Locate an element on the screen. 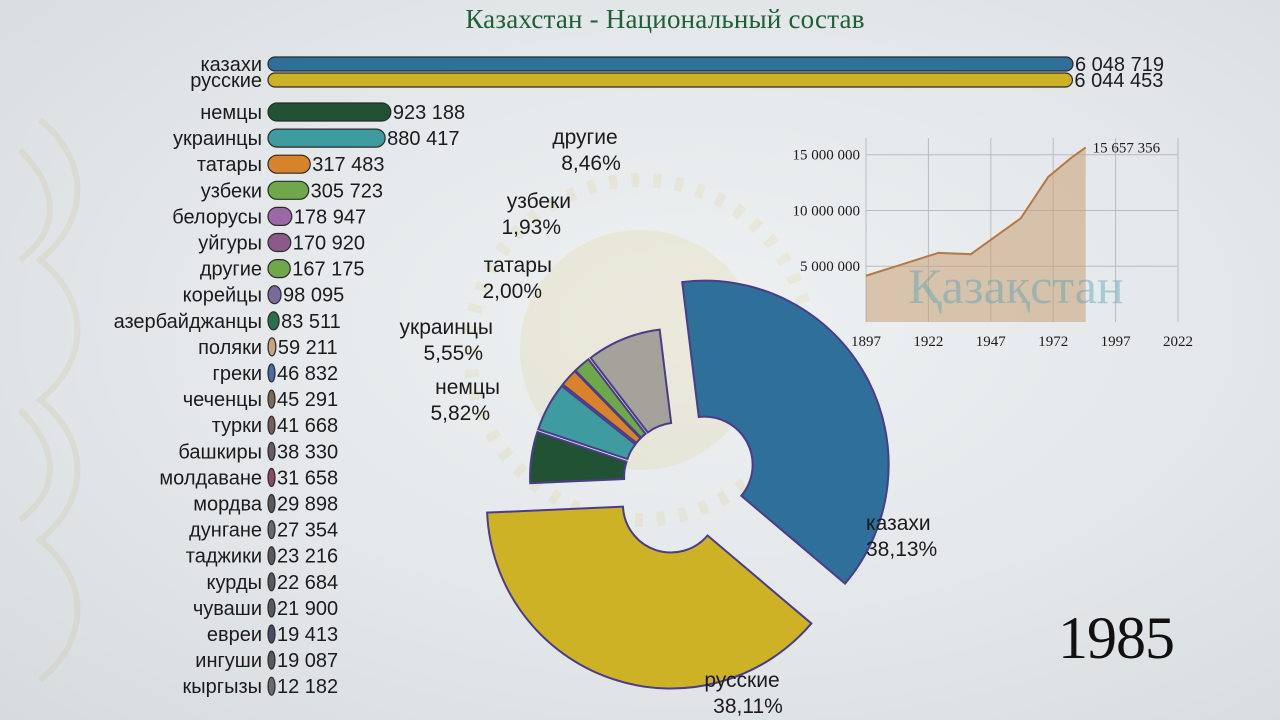  bar-group: русские 6 044 453 is located at coordinates (676, 81).